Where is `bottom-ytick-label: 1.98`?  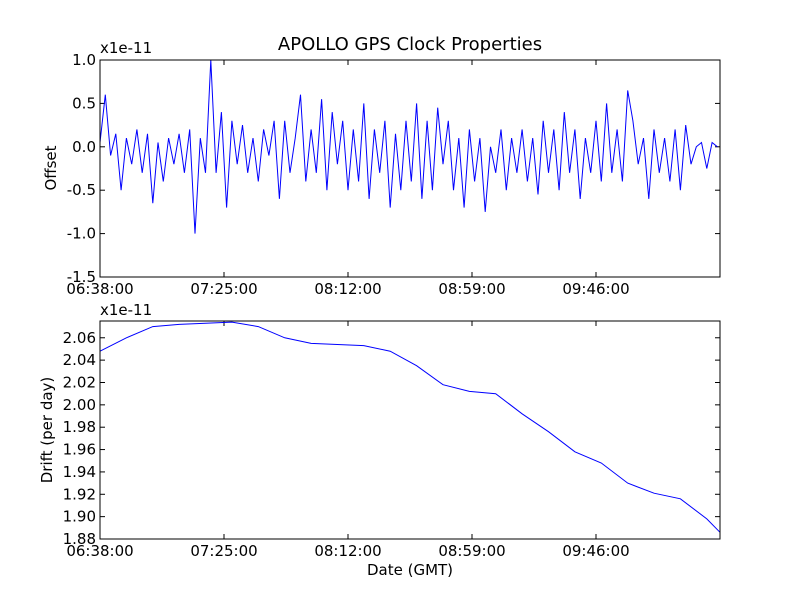
bottom-ytick-label: 1.98 is located at coordinates (79, 427).